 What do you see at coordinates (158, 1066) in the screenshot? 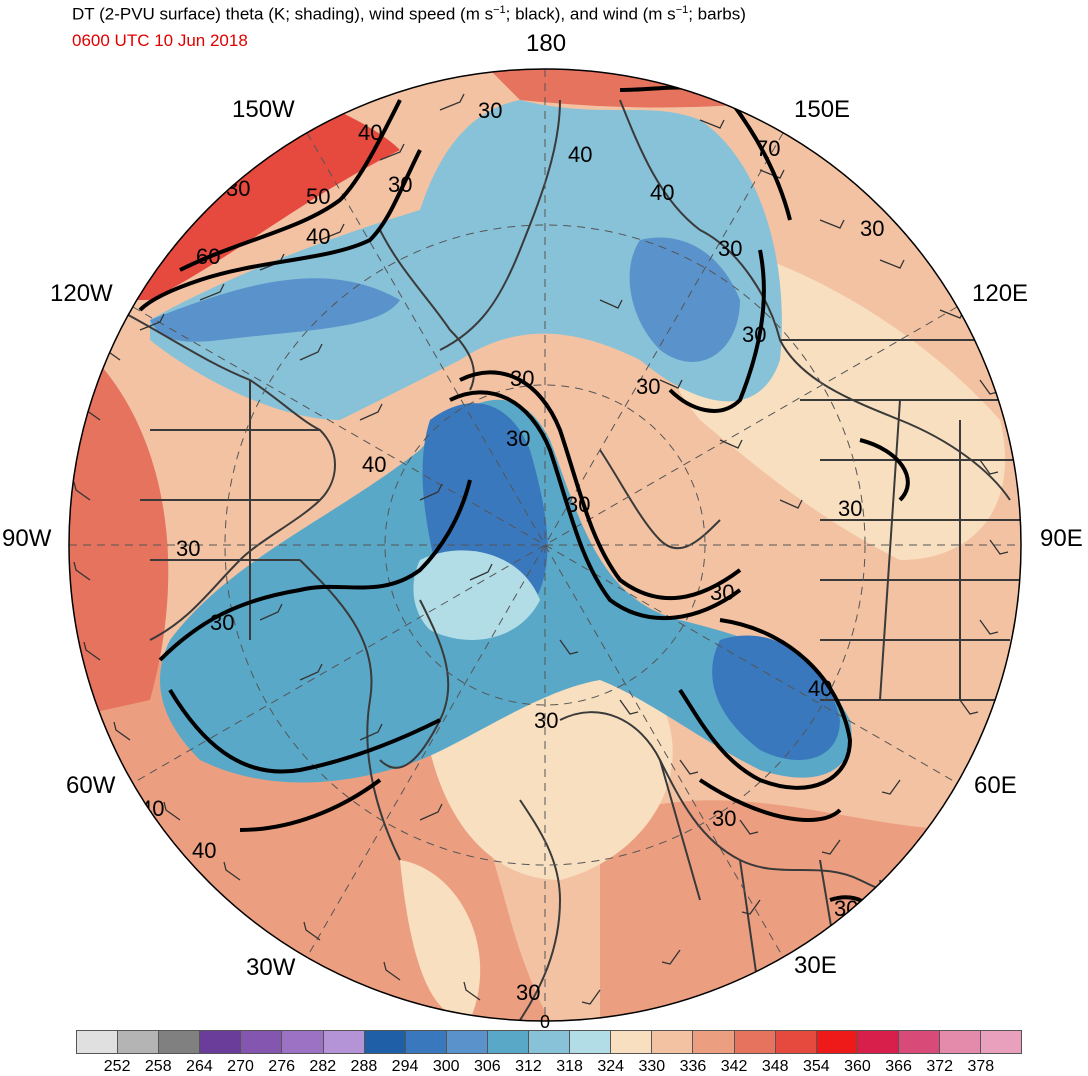
I see `colorbar-tick-label: 258` at bounding box center [158, 1066].